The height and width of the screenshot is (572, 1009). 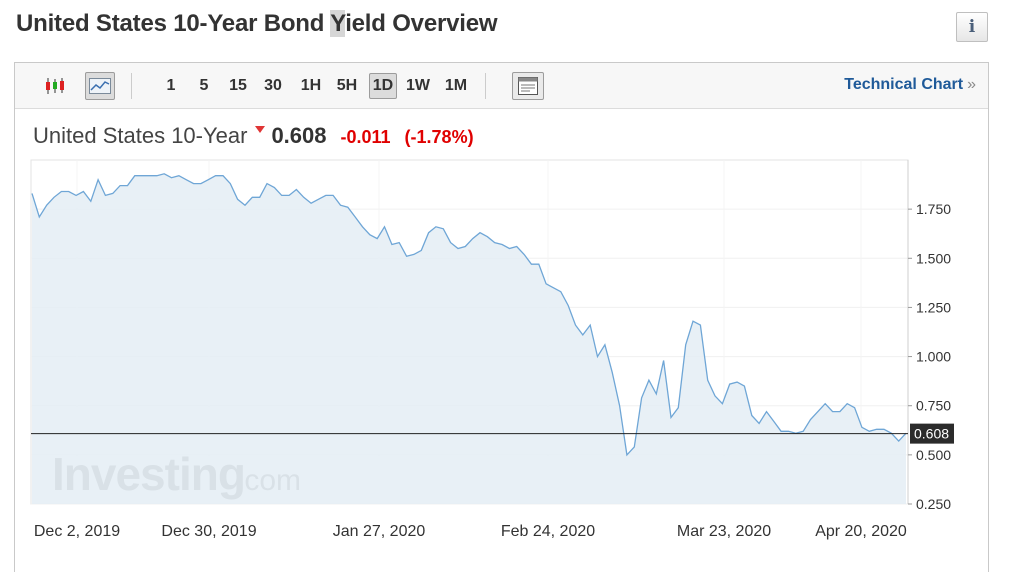 What do you see at coordinates (439, 137) in the screenshot?
I see `price-change-percent: (-1.78%)` at bounding box center [439, 137].